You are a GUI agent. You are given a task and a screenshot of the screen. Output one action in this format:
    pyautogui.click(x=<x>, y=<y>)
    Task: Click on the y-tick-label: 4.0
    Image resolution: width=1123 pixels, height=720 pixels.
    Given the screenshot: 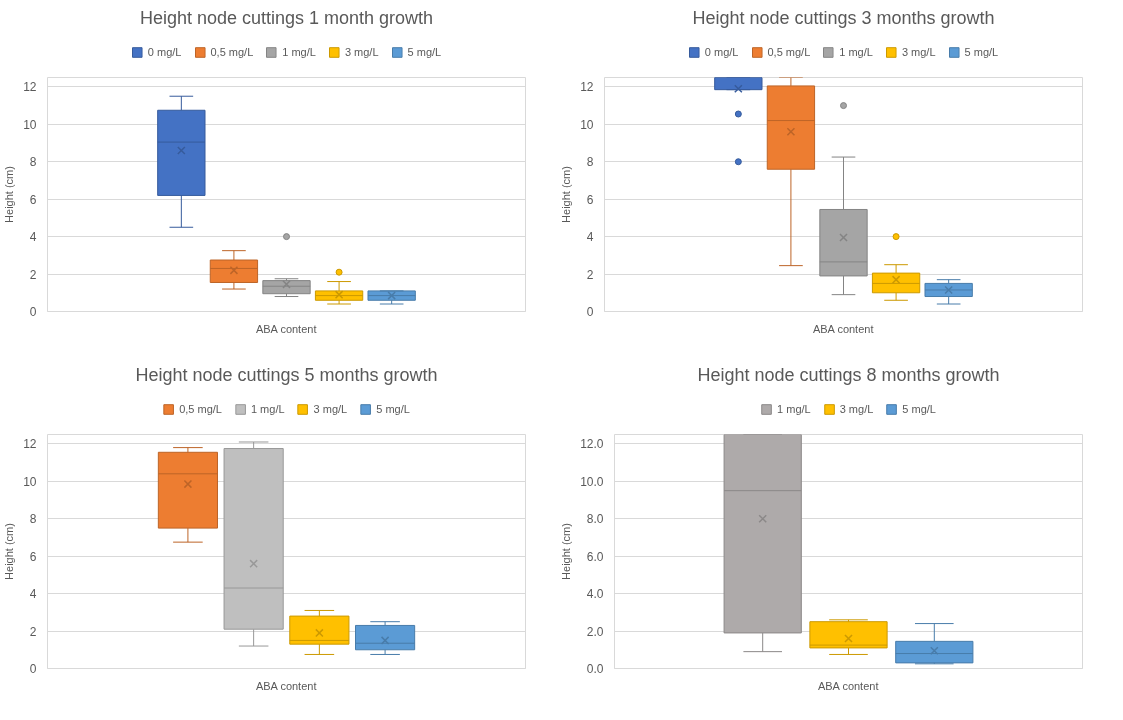 What is the action you would take?
    pyautogui.click(x=595, y=594)
    